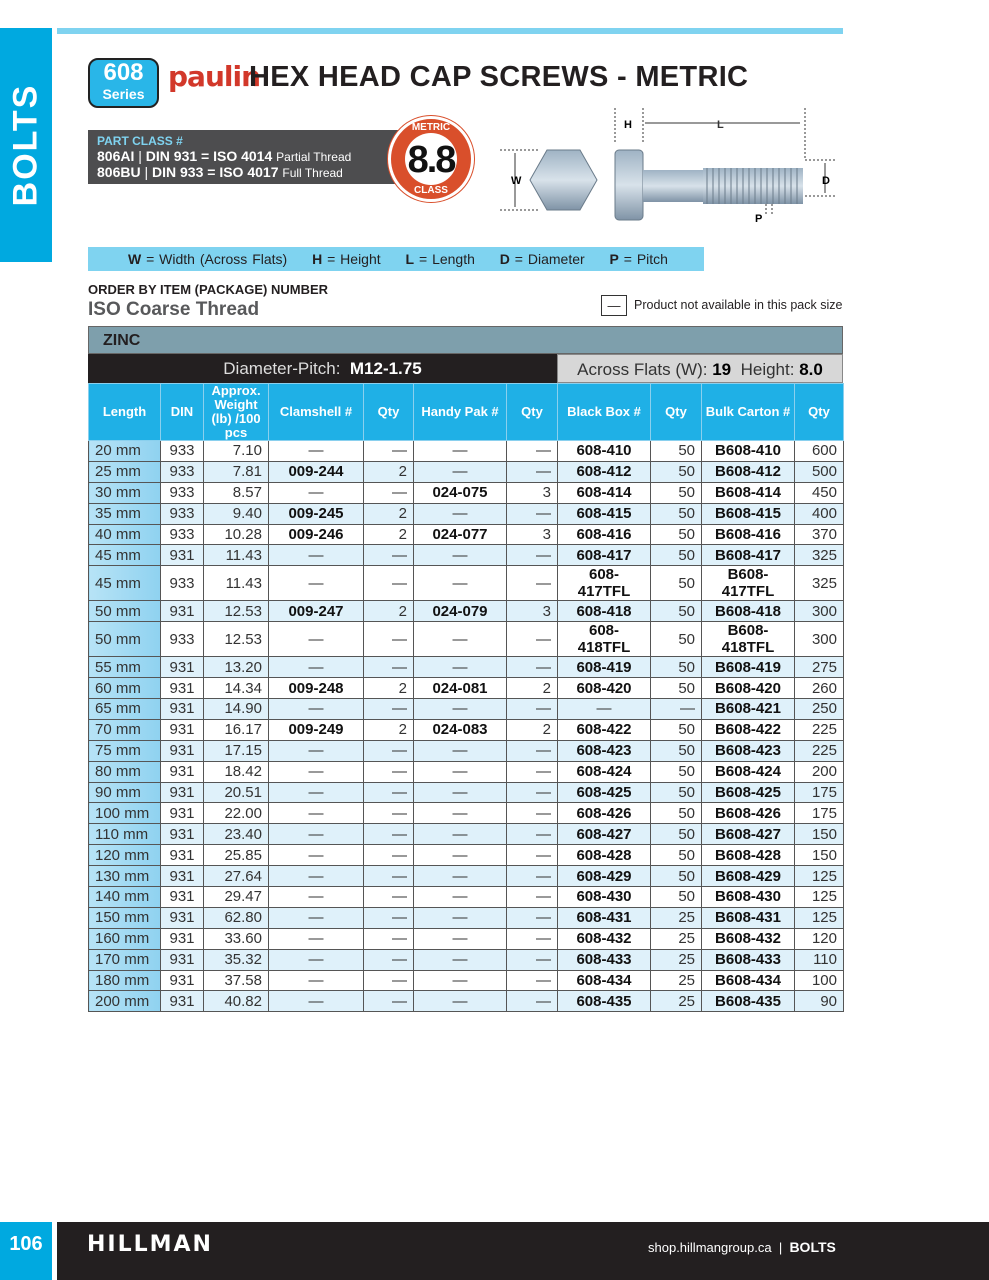 The image size is (989, 1280). Describe the element at coordinates (236, 688) in the screenshot. I see `cell-approx-weight-lb-pcs: 14.34` at that location.